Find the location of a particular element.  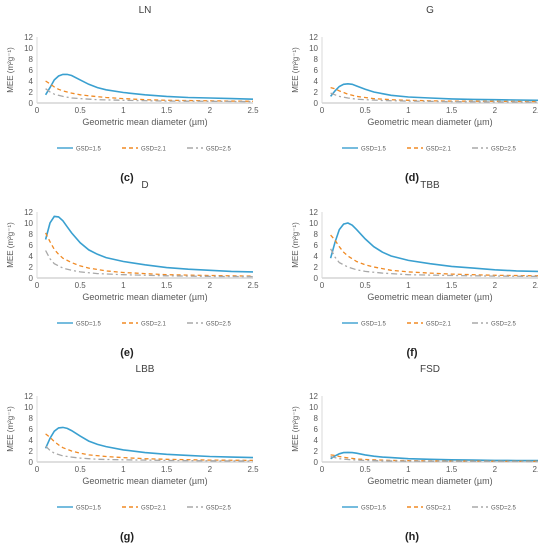

panel-caption: (e) is located at coordinates (127, 353).